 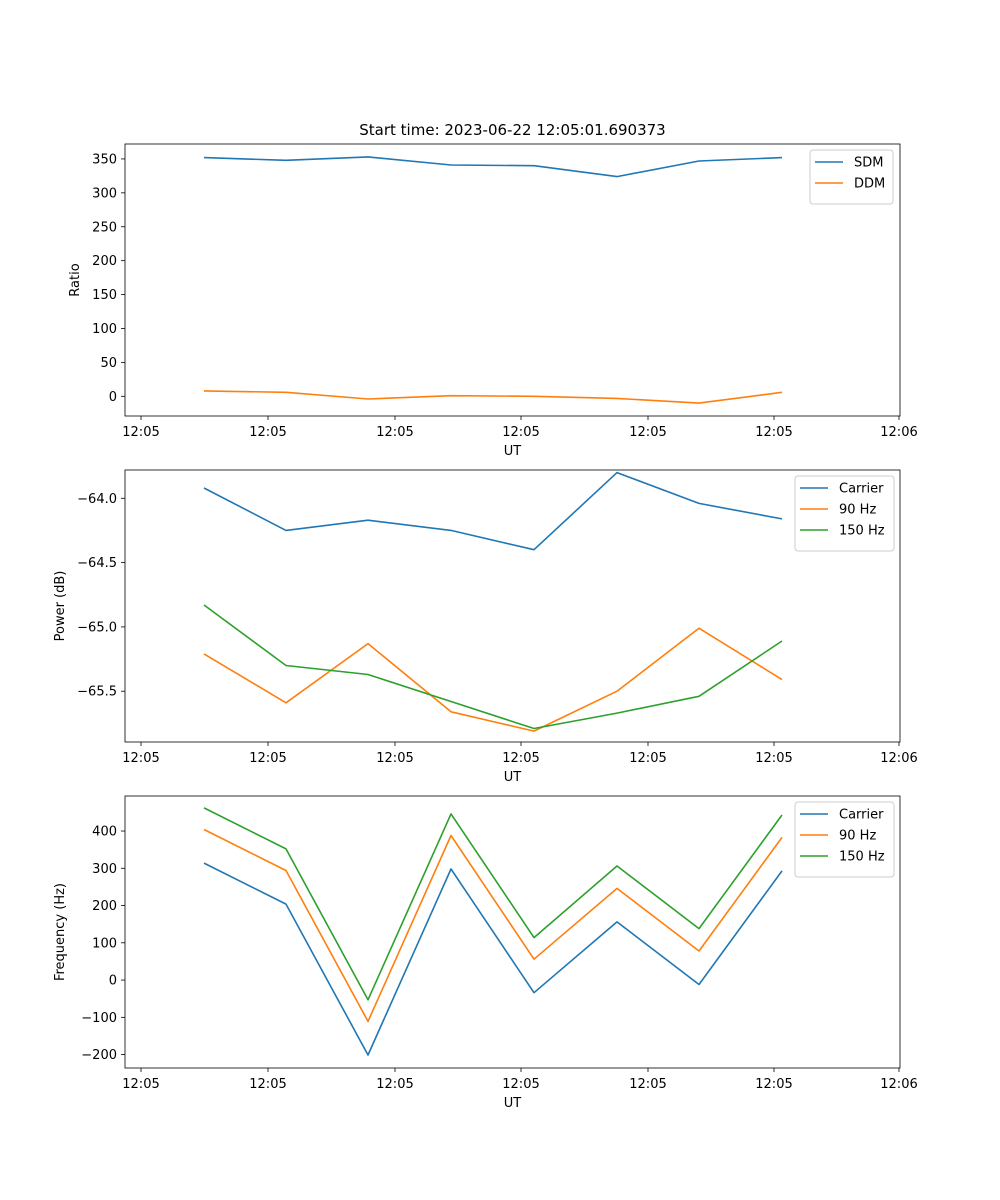 What do you see at coordinates (97, 499) in the screenshot?
I see `y-tick-label: −64.0` at bounding box center [97, 499].